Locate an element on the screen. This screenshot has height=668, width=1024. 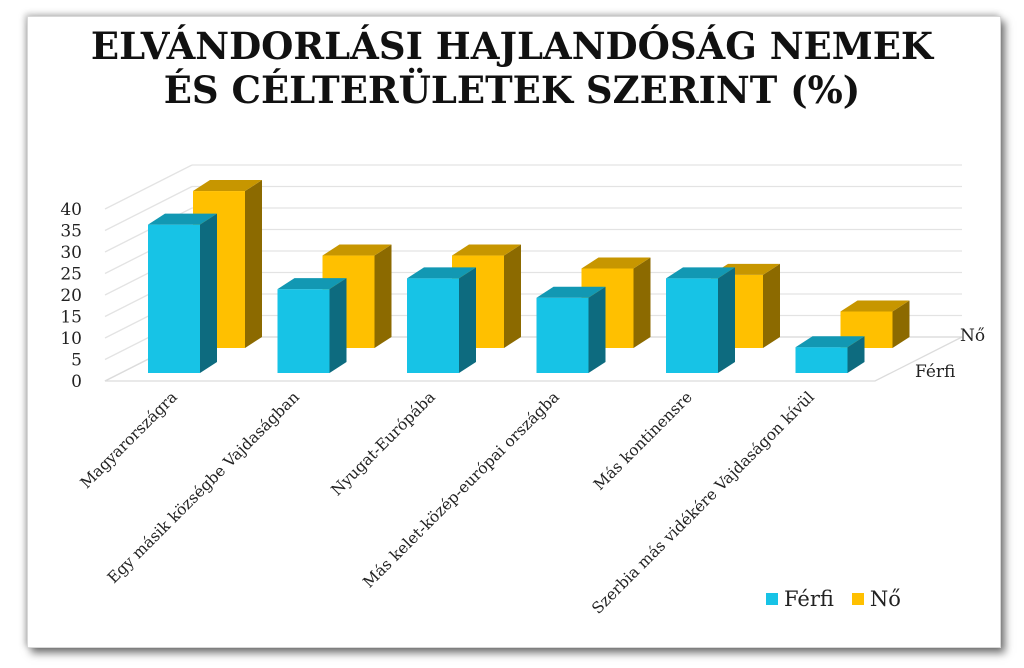
x-category-label: Egy másik községbe Vajdaságban is located at coordinates (203, 487).